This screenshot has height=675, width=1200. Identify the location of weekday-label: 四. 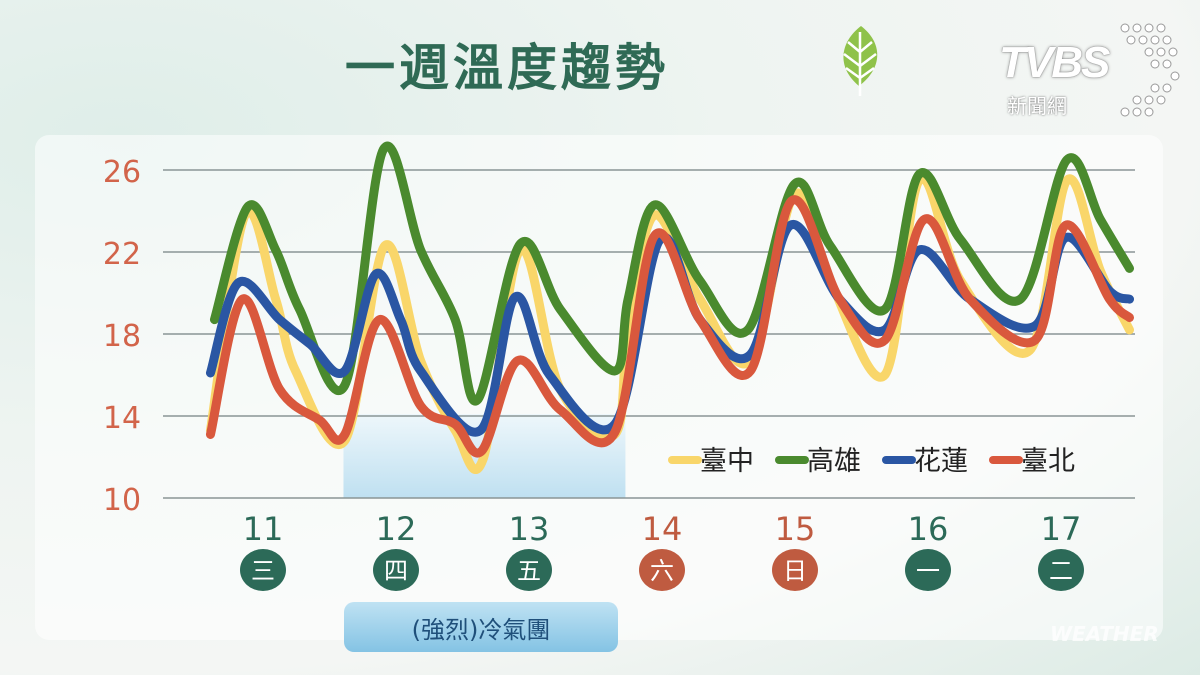
(396, 571).